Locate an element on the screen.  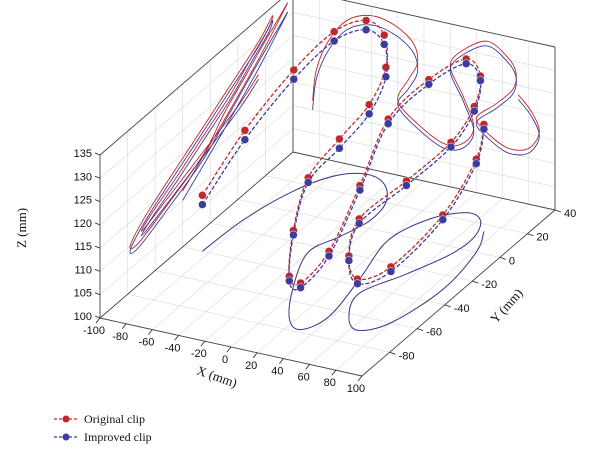
y-tick-label: -40 is located at coordinates (462, 309).